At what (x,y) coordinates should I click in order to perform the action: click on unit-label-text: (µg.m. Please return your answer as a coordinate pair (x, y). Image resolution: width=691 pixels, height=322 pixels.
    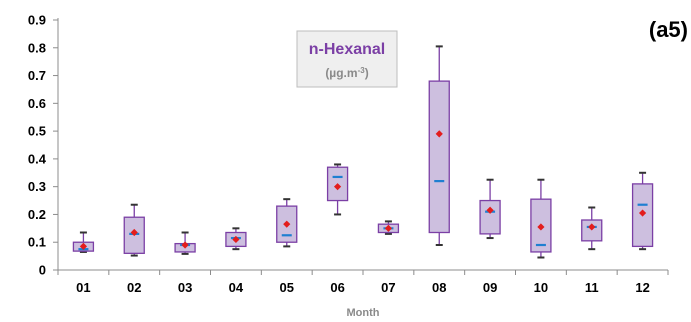
    Looking at the image, I should click on (341, 73).